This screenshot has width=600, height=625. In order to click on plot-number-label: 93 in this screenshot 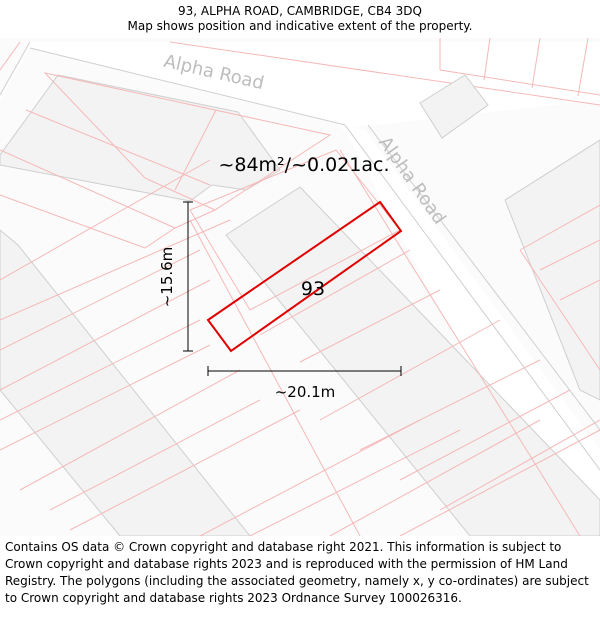, I will do `click(313, 289)`.